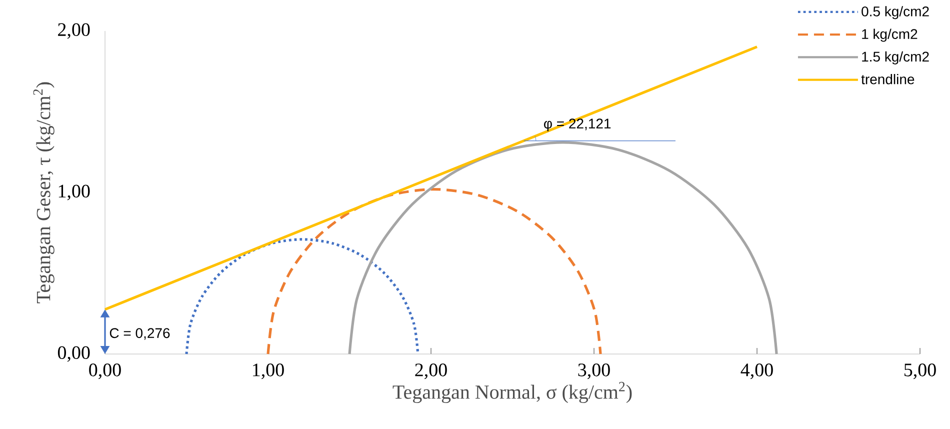  What do you see at coordinates (920, 372) in the screenshot?
I see `x-tick-label: 5,00` at bounding box center [920, 372].